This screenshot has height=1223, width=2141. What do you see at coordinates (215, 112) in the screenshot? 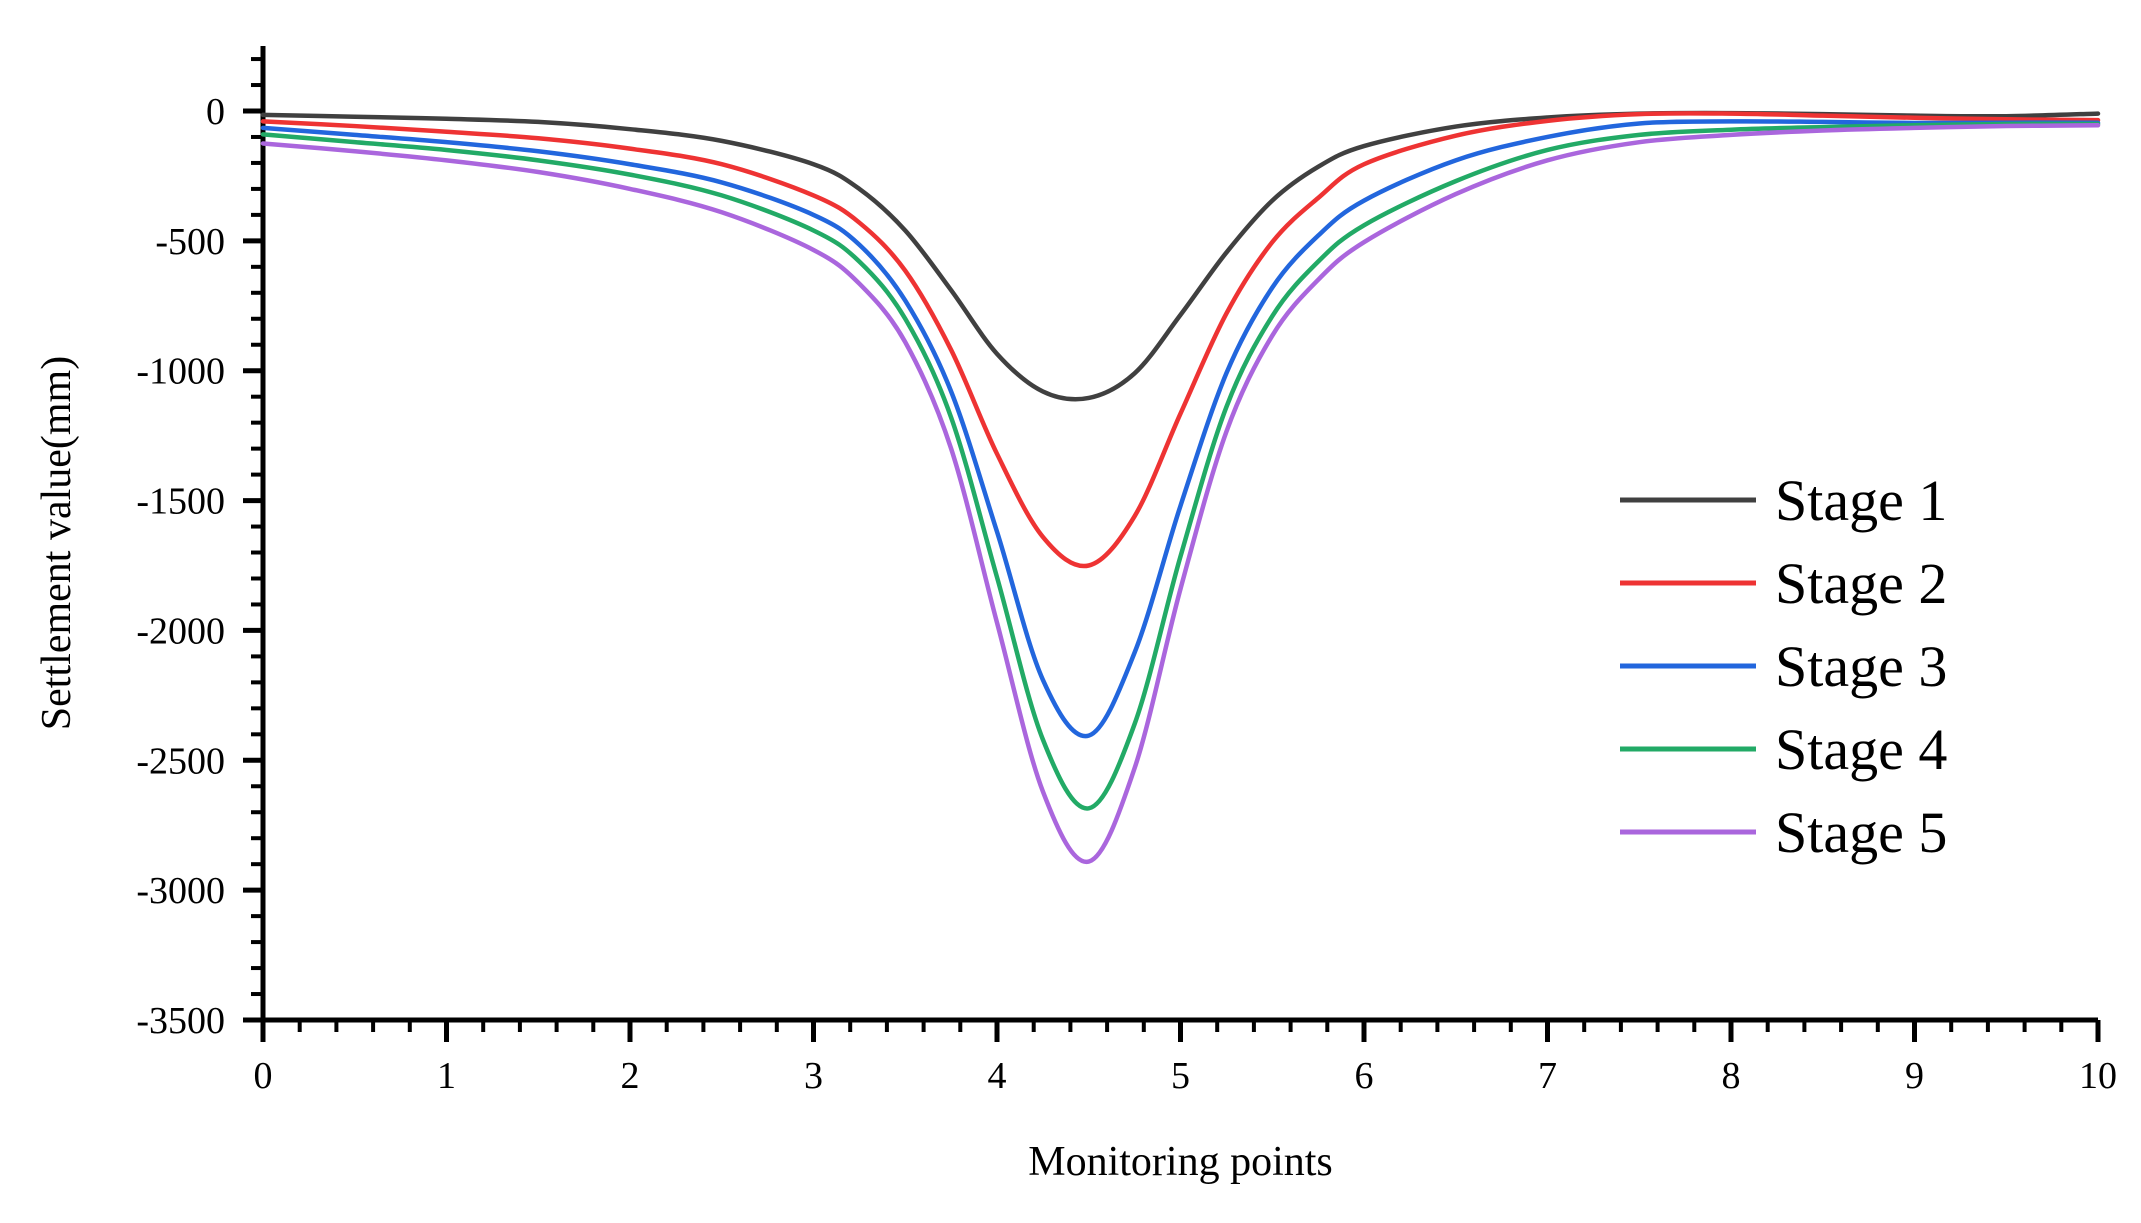
I see `y-tick-label: 0` at bounding box center [215, 112].